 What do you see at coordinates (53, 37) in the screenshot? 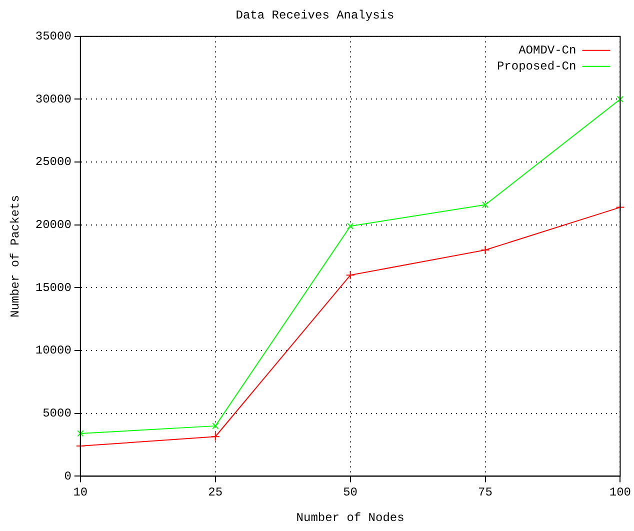
I see `y-tick-label: 35000` at bounding box center [53, 37].